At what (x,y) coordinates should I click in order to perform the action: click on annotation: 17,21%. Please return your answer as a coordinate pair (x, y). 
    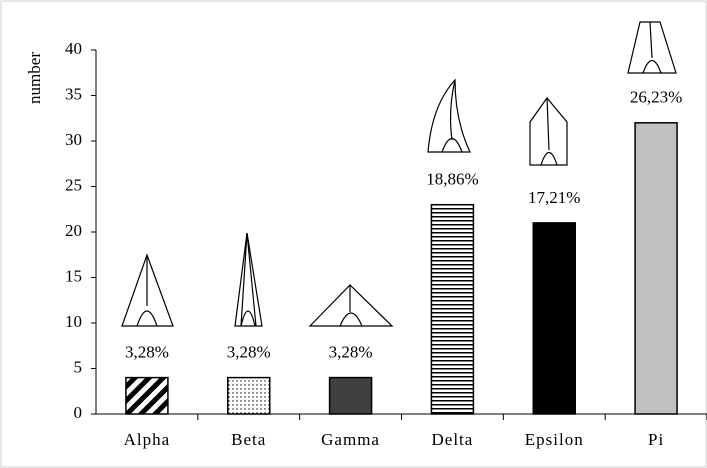
    Looking at the image, I should click on (554, 197).